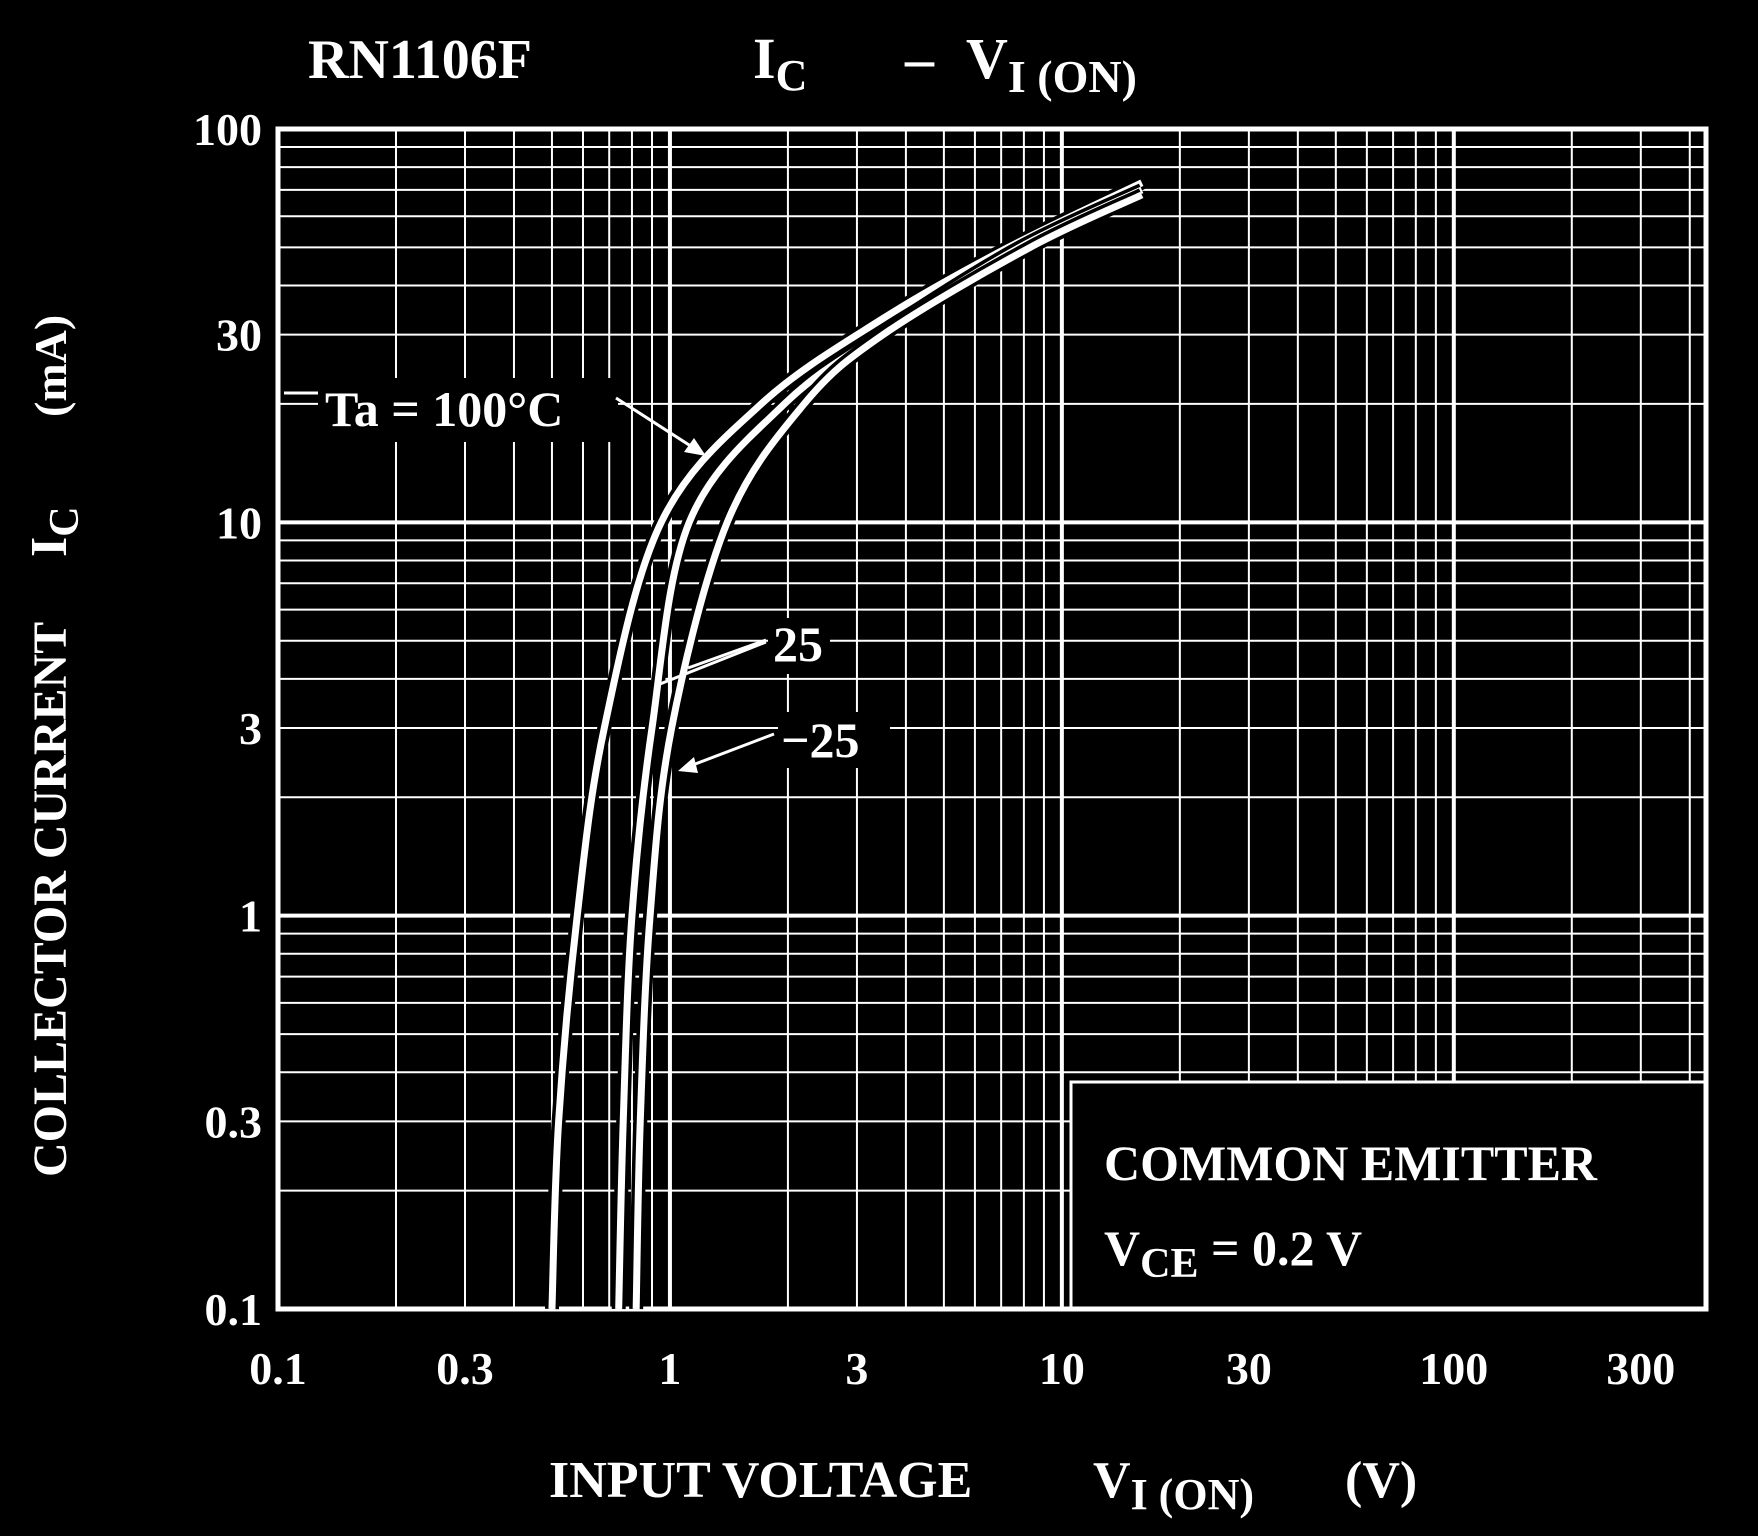  What do you see at coordinates (227, 129) in the screenshot?
I see `y-tick-label: 100` at bounding box center [227, 129].